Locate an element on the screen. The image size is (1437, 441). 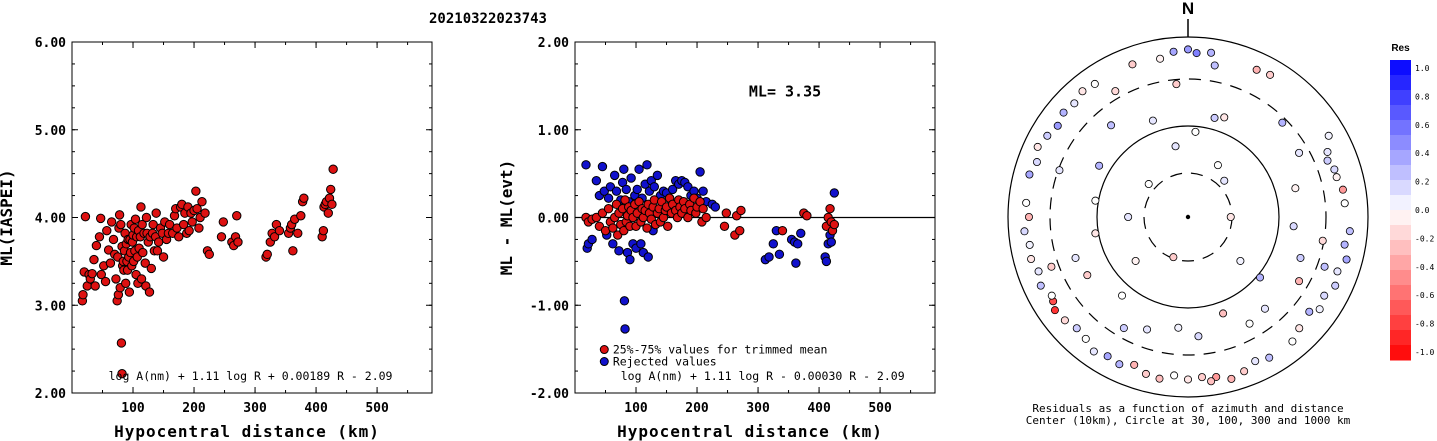
x-tick-label: 100 is located at coordinates (133, 408).